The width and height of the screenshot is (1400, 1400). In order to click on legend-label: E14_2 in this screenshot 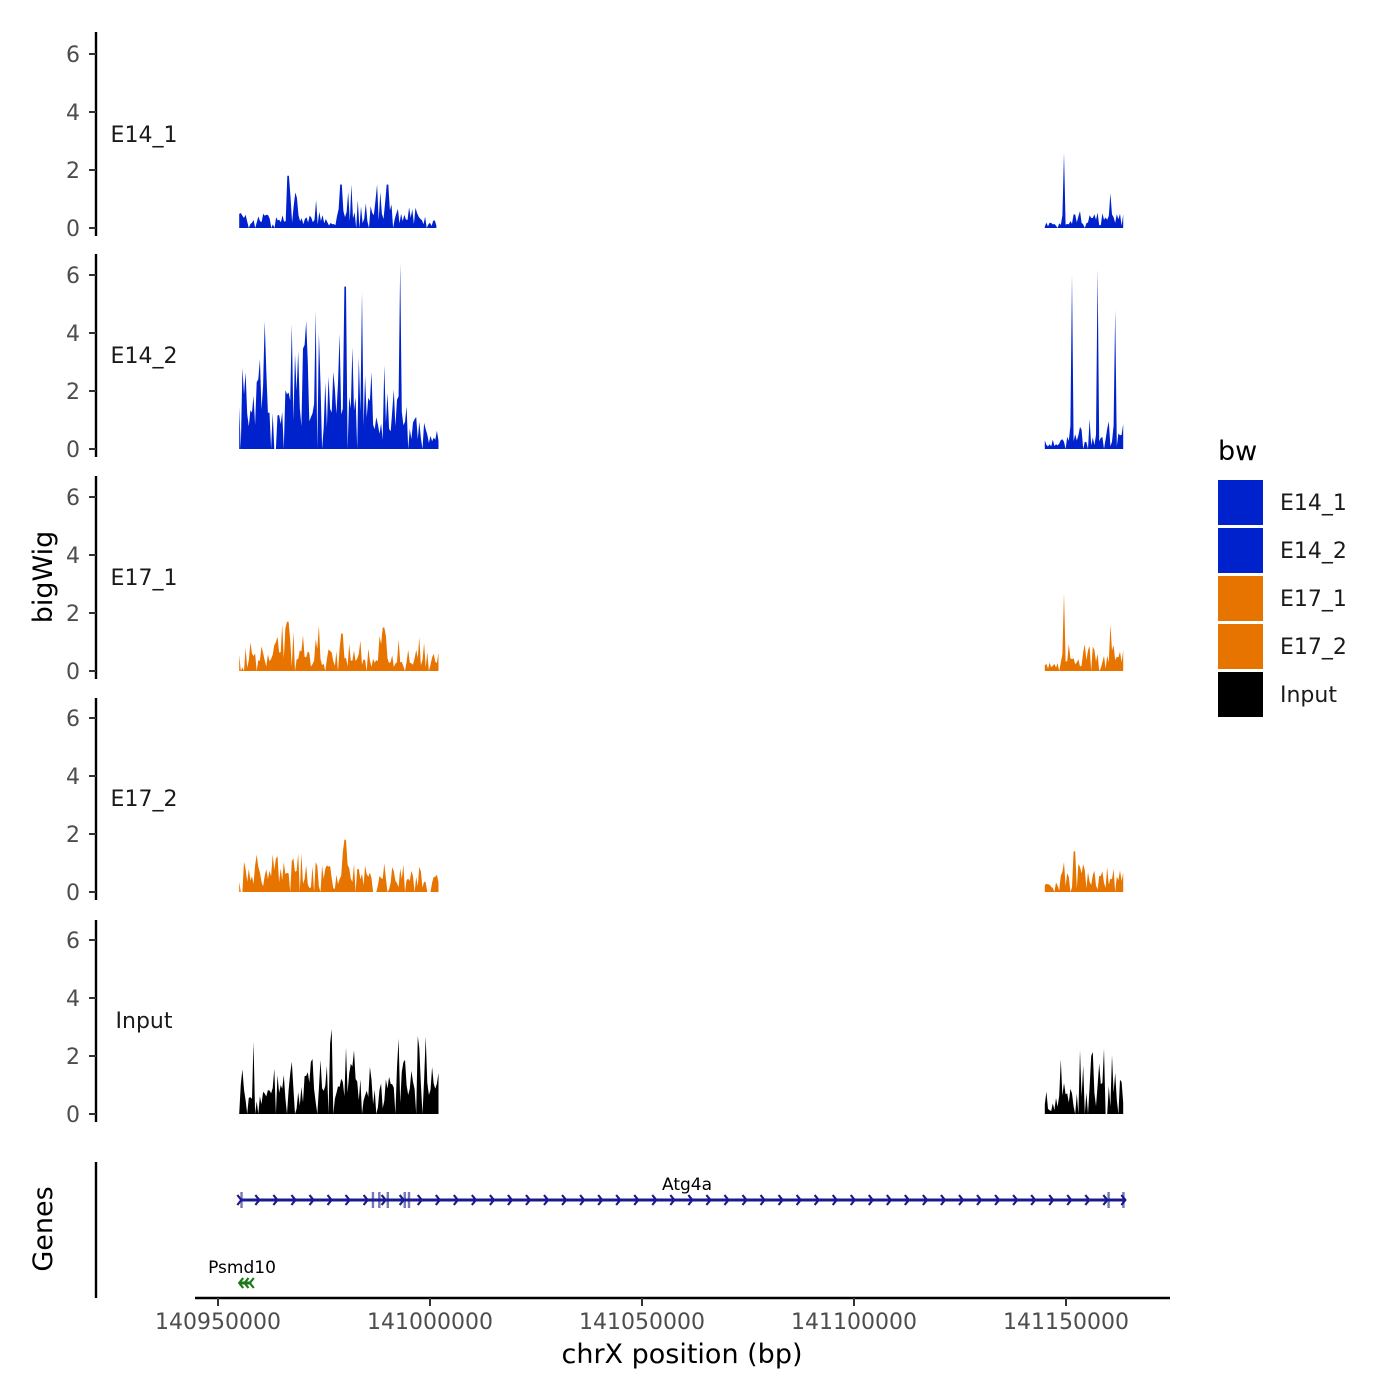, I will do `click(1313, 551)`.